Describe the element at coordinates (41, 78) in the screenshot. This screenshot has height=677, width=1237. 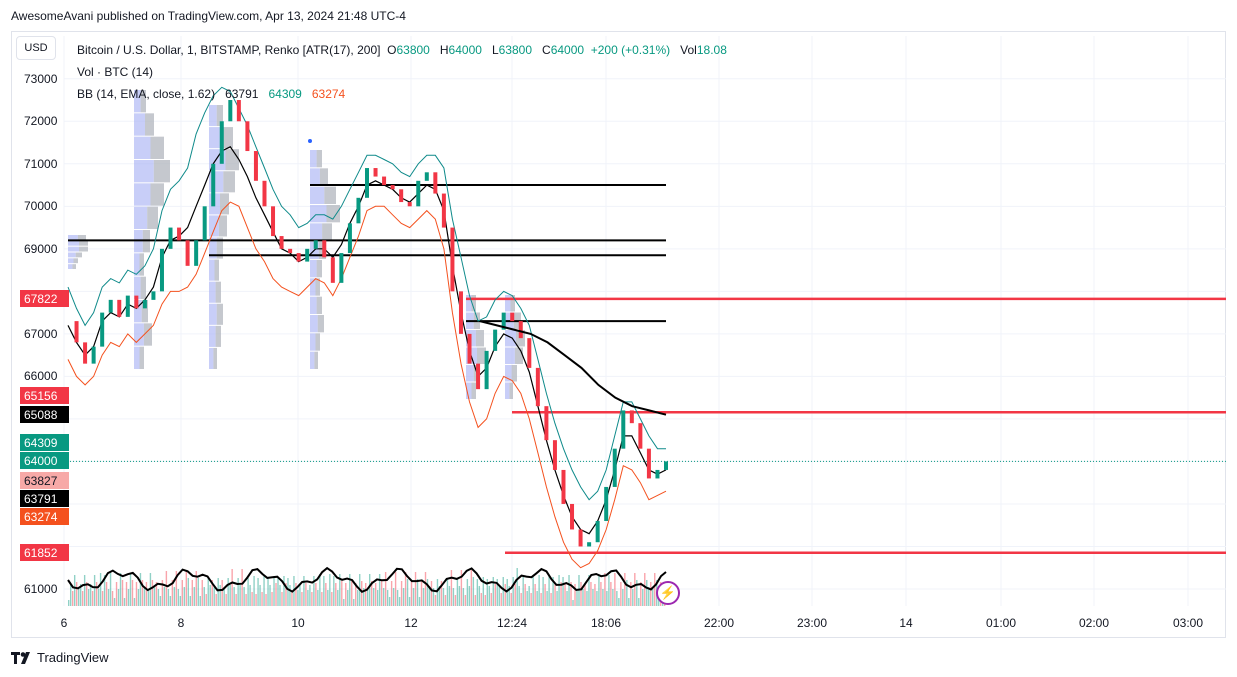
I see `y-tick-label: 73000` at that location.